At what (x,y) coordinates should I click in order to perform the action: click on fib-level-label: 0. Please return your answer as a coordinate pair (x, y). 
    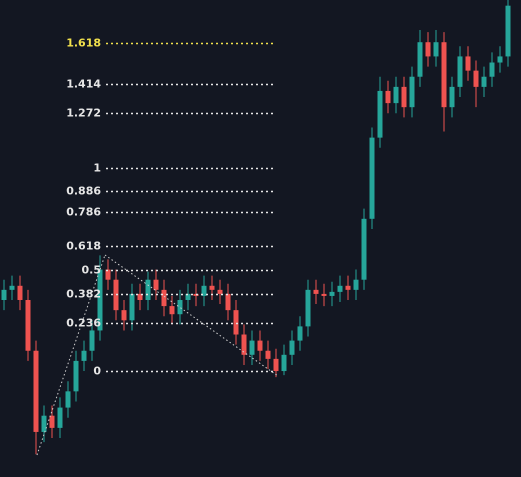
    Looking at the image, I should click on (97, 371).